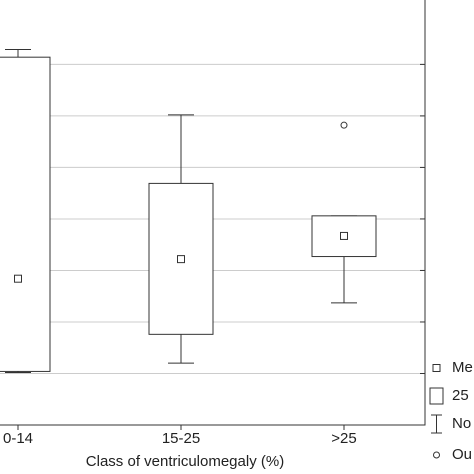  I want to click on x-tick-label: 15-25, so click(181, 438).